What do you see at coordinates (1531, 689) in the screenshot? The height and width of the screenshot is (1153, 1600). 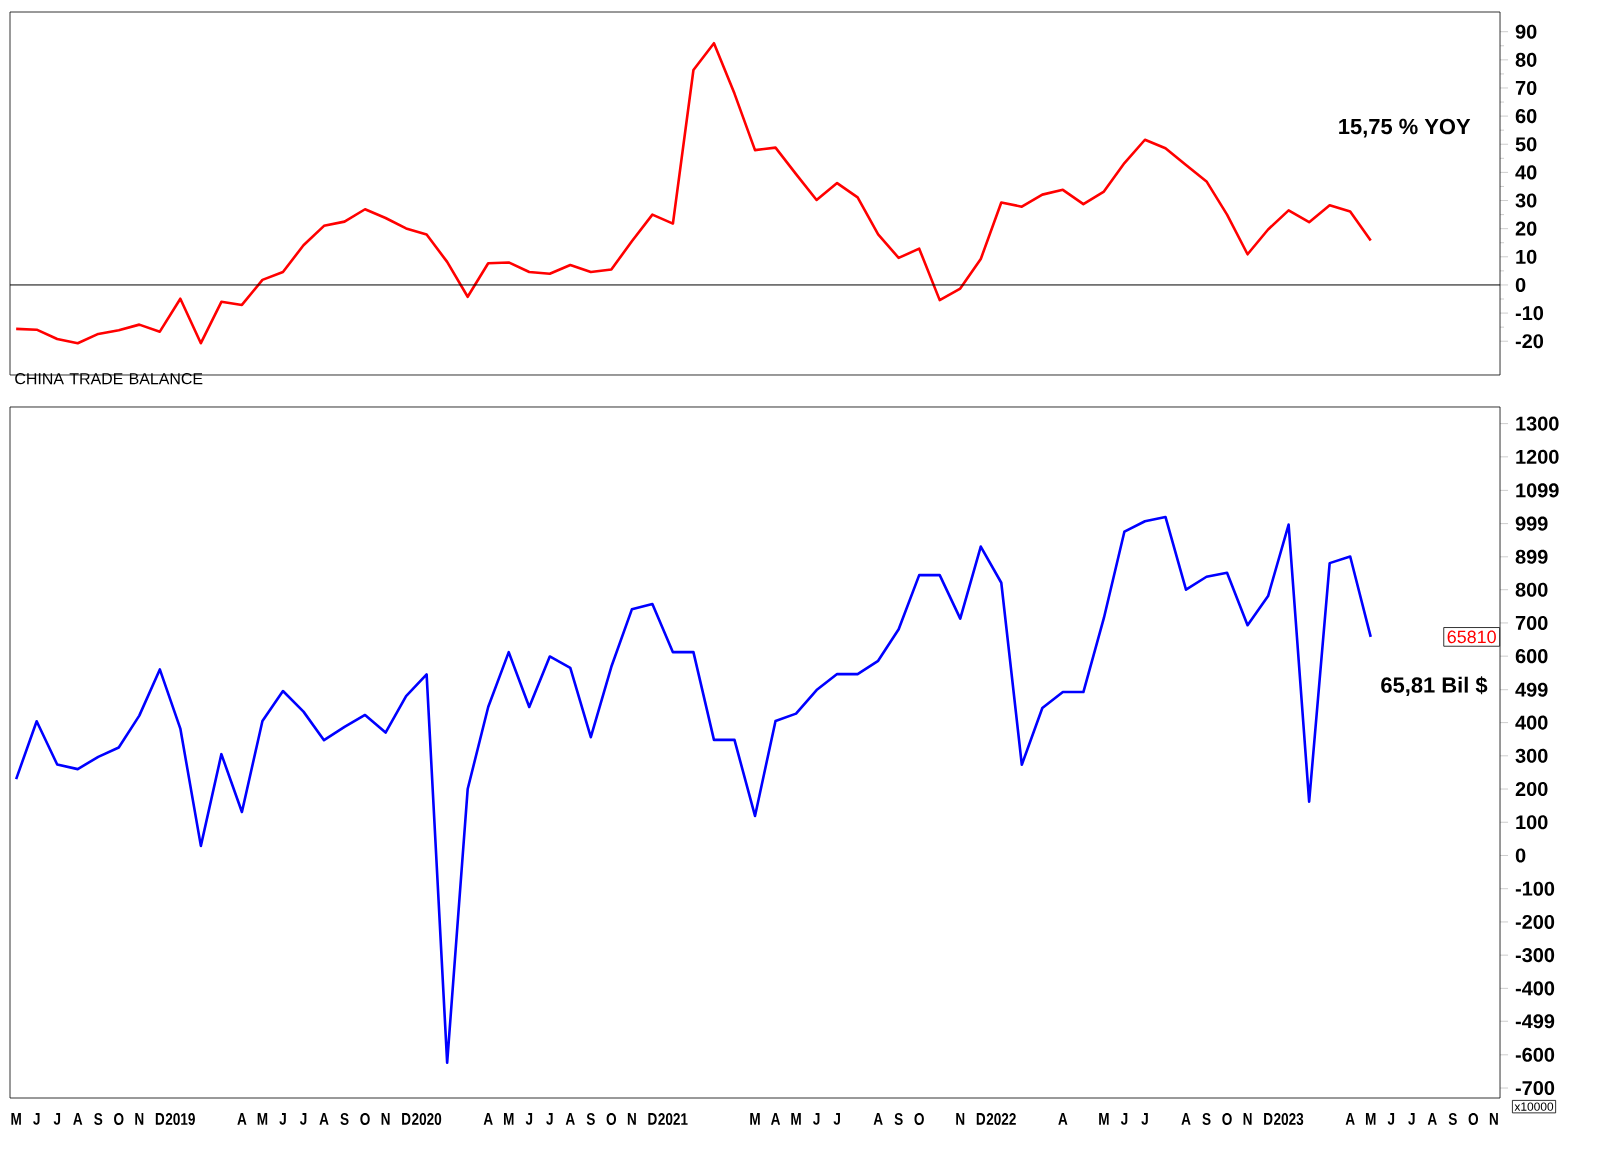 I see `y-tick-label: 499` at bounding box center [1531, 689].